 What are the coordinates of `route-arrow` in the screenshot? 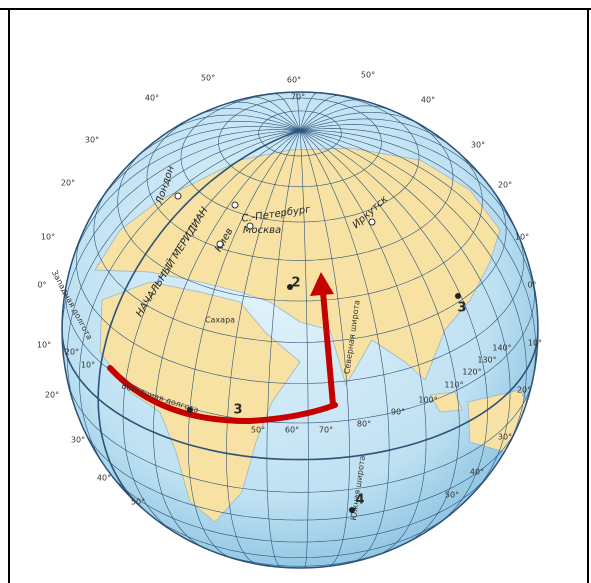 It's located at (328, 348).